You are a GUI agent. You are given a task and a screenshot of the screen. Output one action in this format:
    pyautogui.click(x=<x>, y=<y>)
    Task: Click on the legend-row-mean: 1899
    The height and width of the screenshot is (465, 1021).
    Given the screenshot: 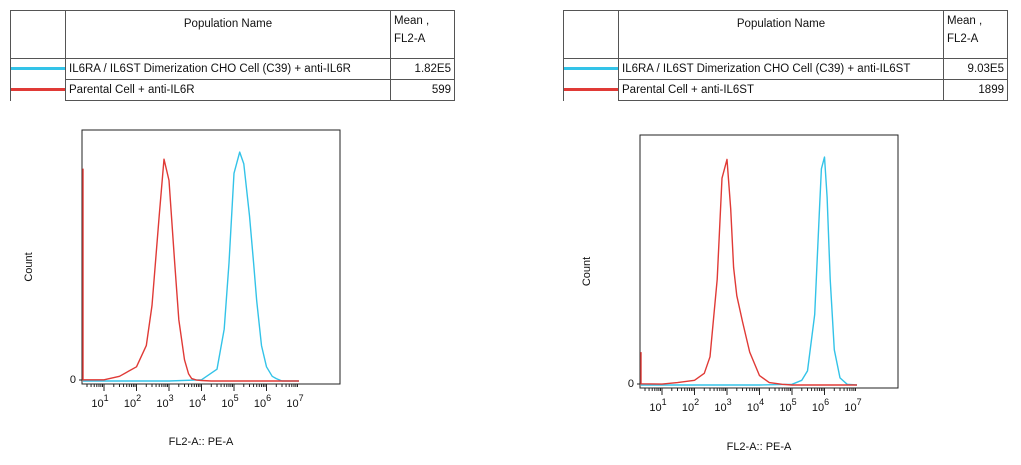 What is the action you would take?
    pyautogui.click(x=975, y=90)
    